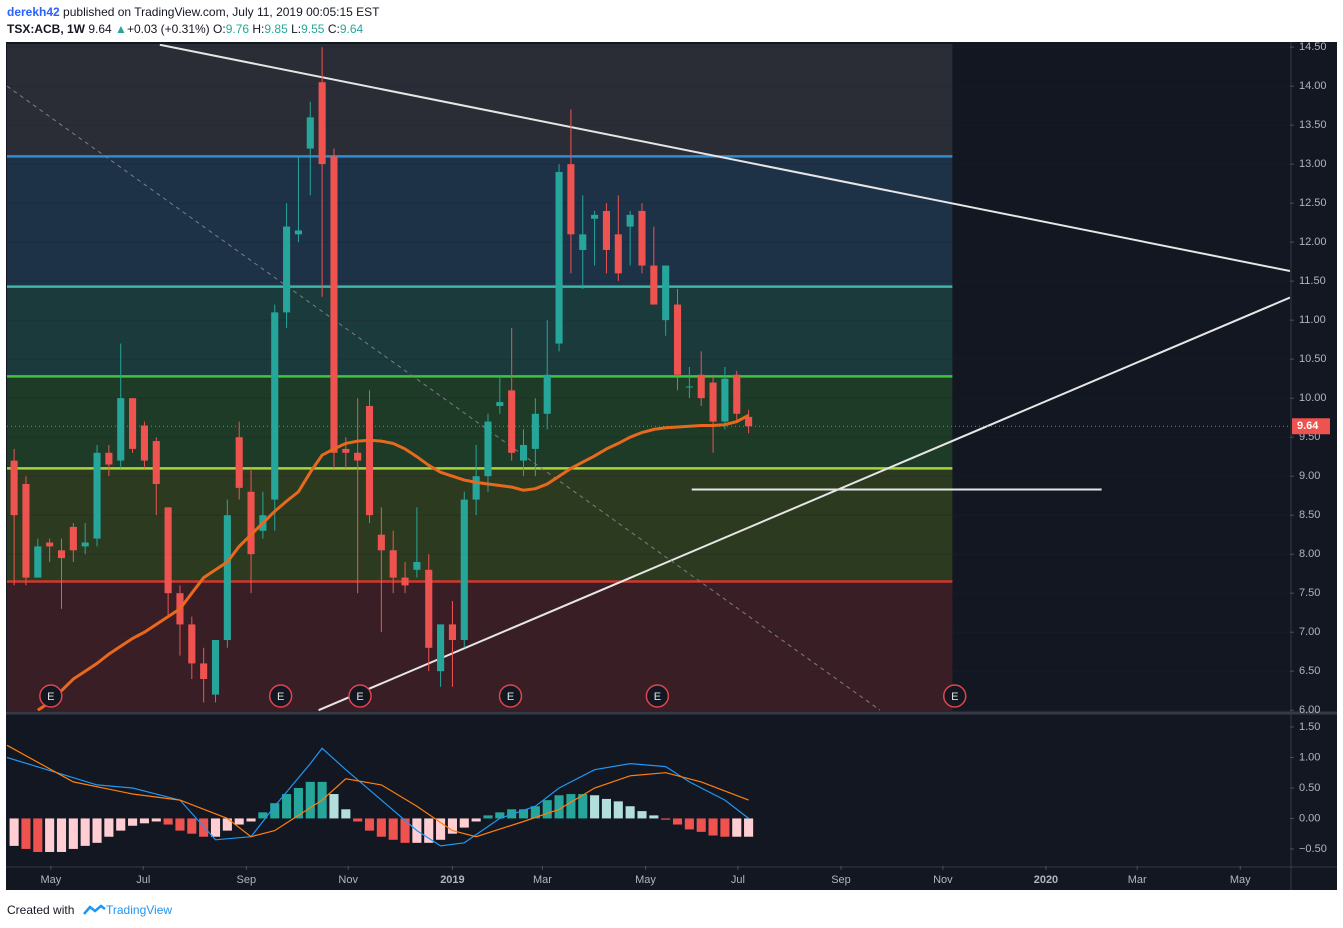 This screenshot has width=1343, height=928. What do you see at coordinates (1313, 242) in the screenshot?
I see `y-tick-label: 12.00` at bounding box center [1313, 242].